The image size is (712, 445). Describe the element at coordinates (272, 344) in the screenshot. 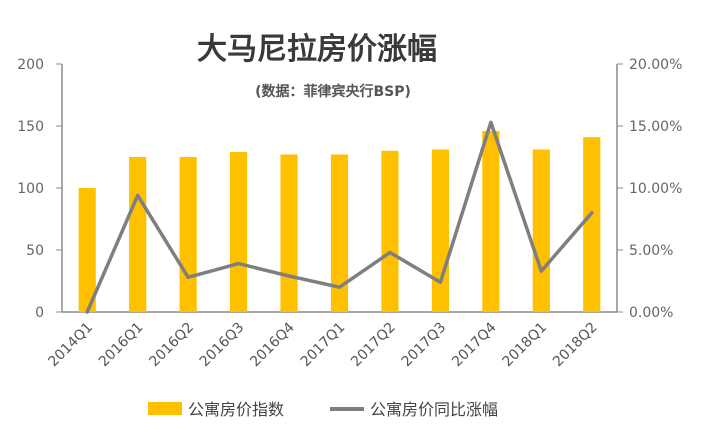

I see `x-tick-label: 2016Q4` at that location.